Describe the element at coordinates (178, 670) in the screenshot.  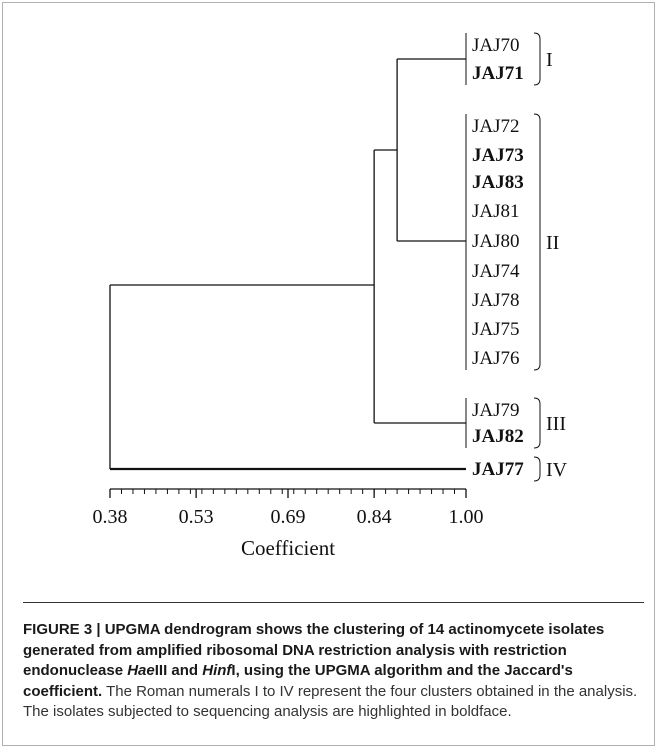
I see `caption-title-b: III and` at that location.